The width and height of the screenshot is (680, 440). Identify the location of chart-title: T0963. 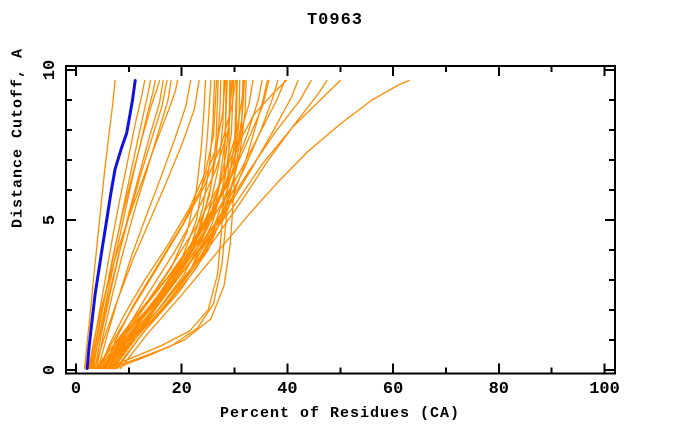
(334, 20).